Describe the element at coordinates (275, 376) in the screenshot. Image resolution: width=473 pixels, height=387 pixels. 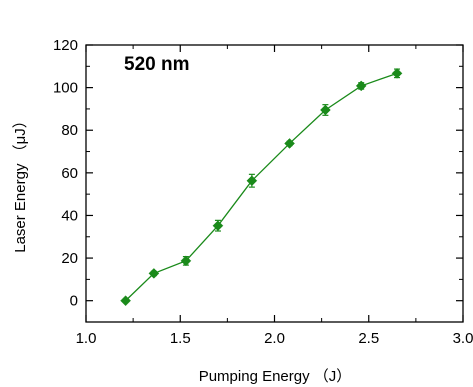
I see `x-axis-title: Pumping Energy （J）` at that location.